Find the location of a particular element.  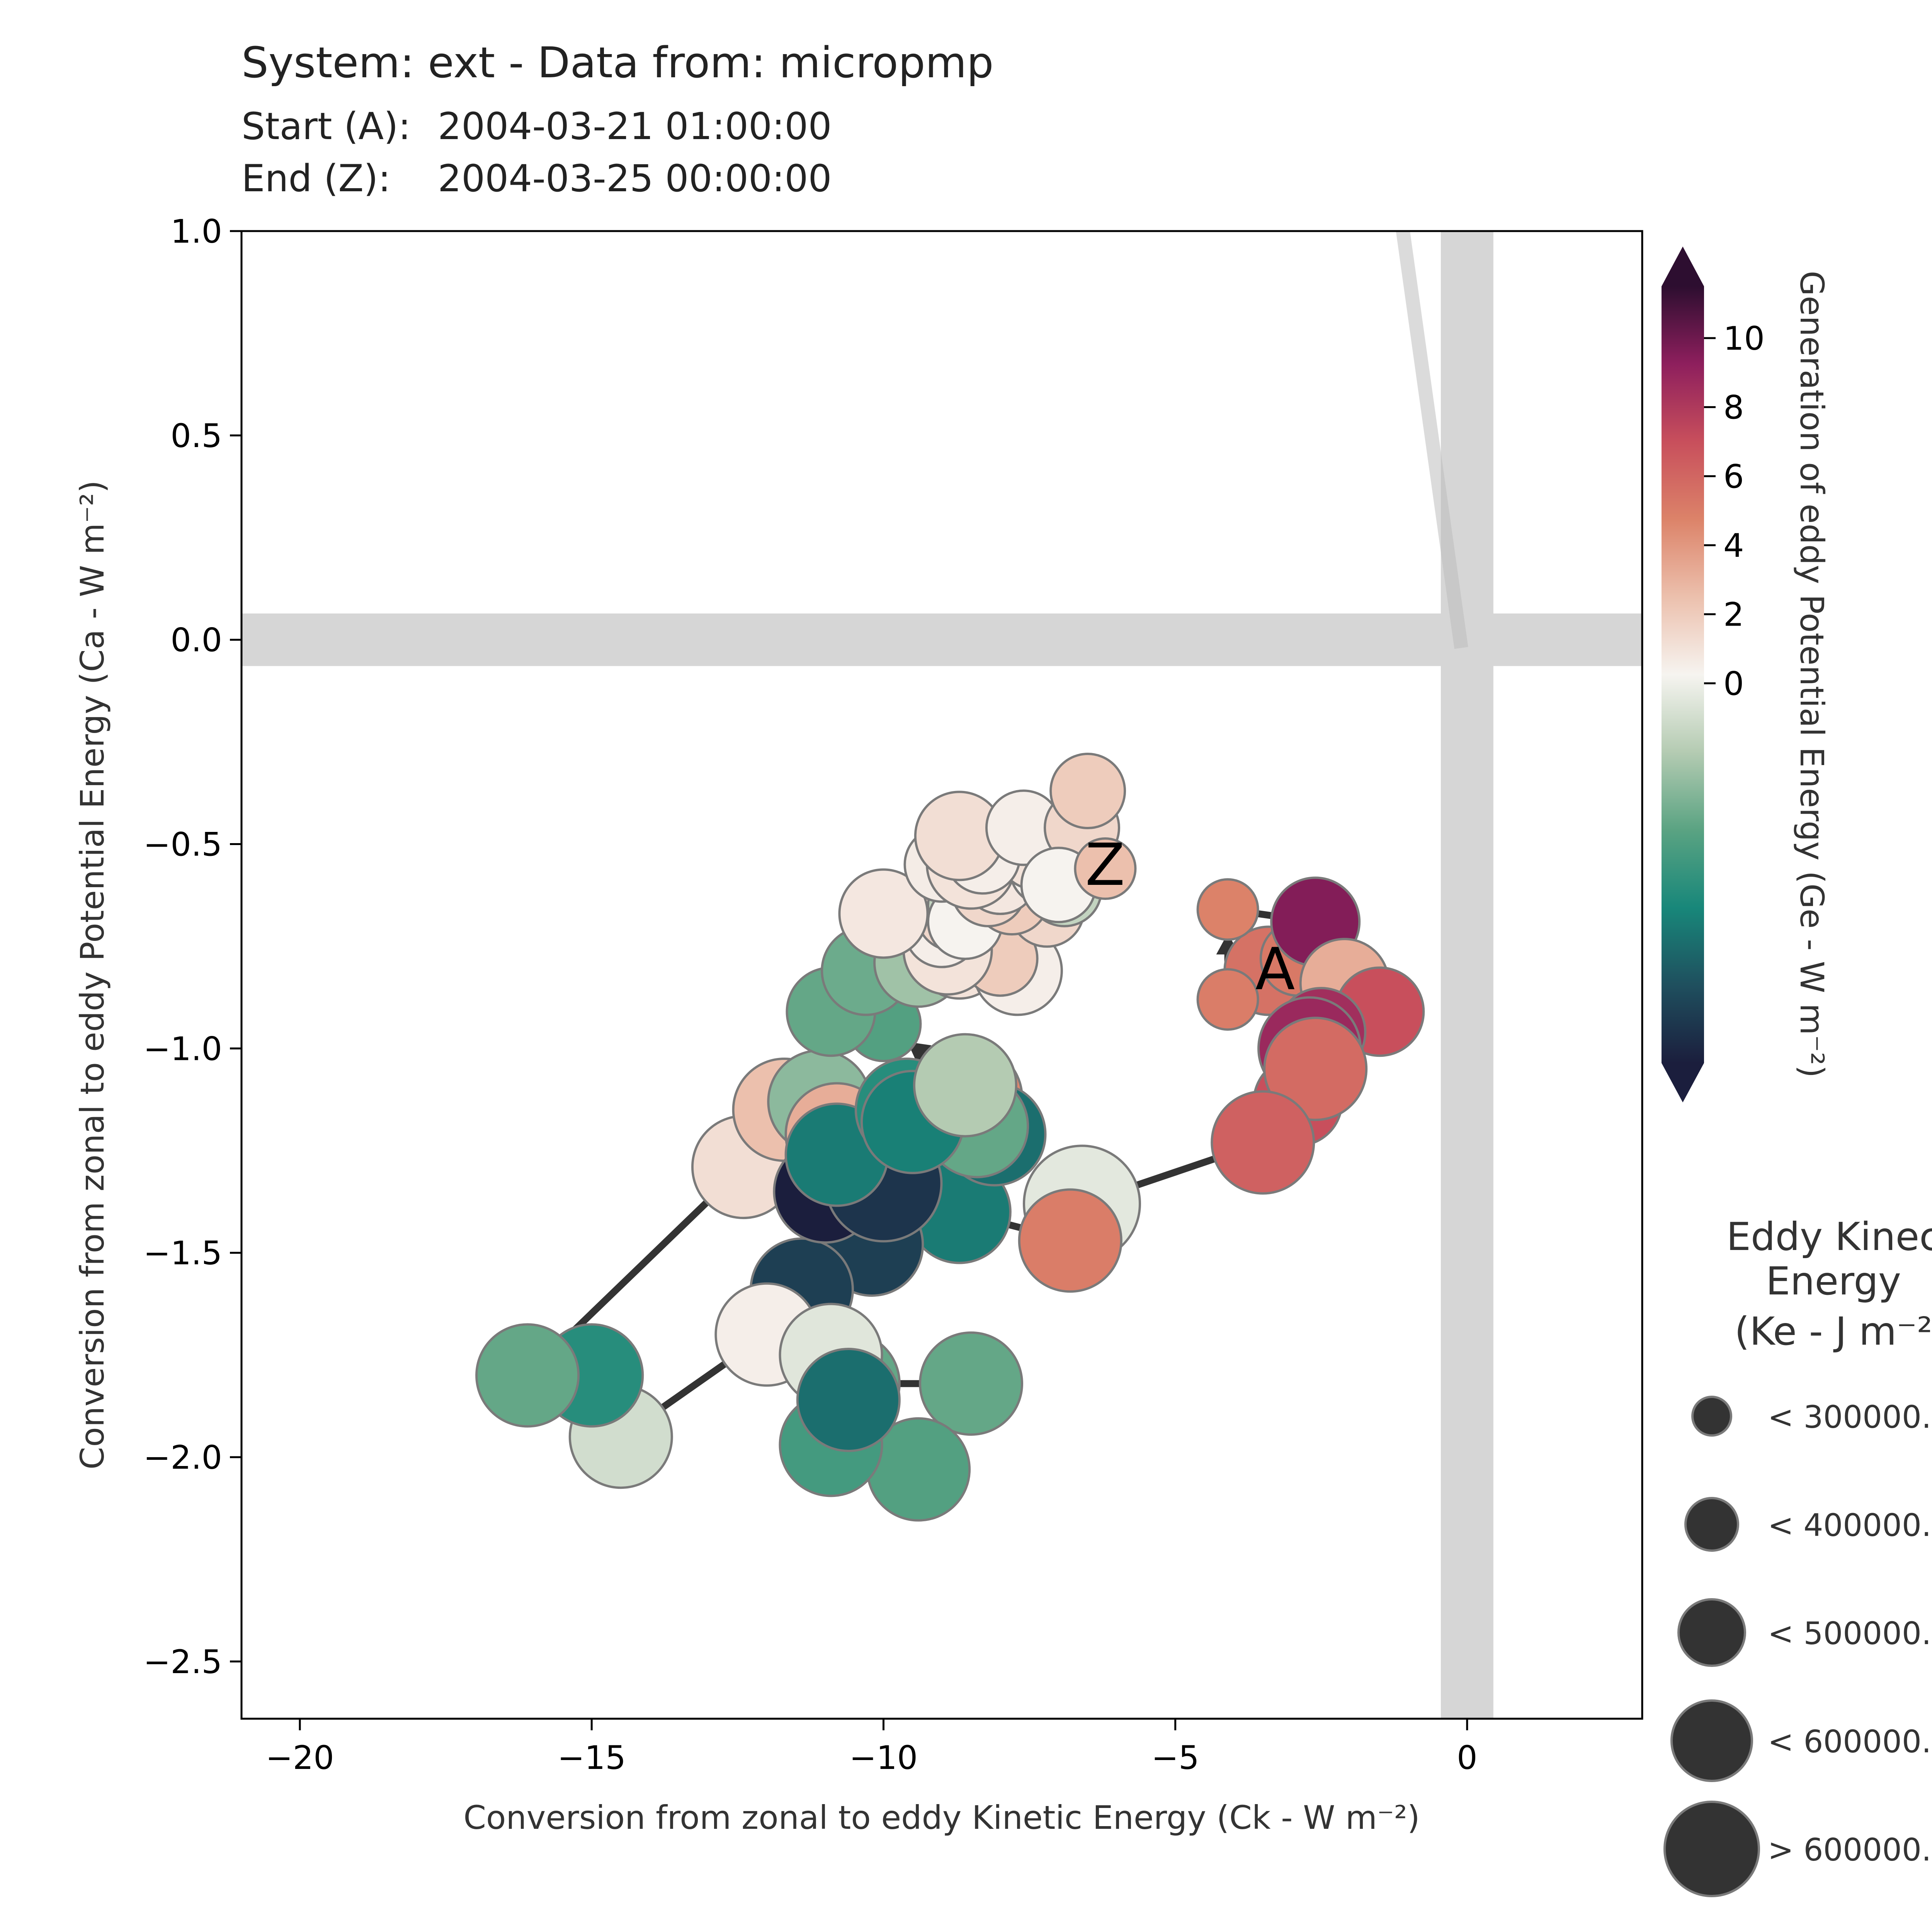

end-value: 2004-03-25 00:00:00 is located at coordinates (635, 178).